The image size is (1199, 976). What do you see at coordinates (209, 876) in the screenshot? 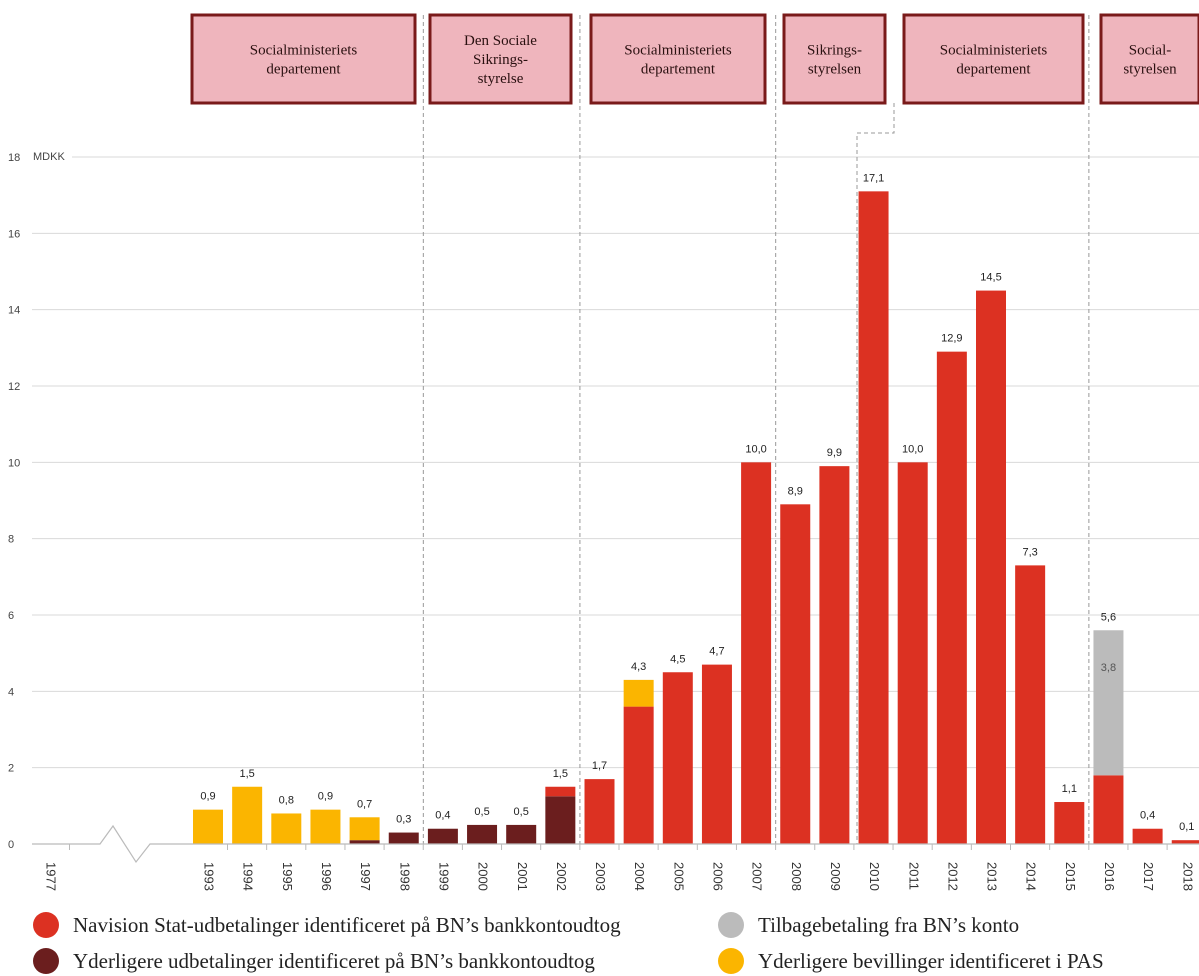
I see `x-tick-label: 1993` at bounding box center [209, 876].